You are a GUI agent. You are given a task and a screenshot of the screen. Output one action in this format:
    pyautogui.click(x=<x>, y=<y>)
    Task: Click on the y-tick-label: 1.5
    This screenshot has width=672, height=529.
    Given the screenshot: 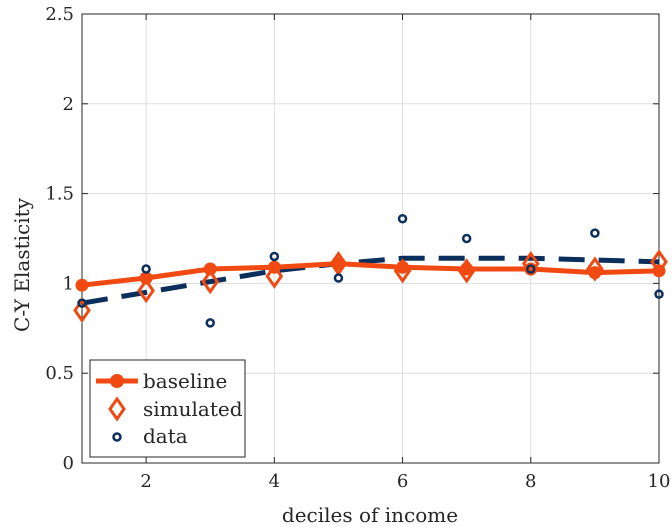 What is the action you would take?
    pyautogui.click(x=59, y=194)
    